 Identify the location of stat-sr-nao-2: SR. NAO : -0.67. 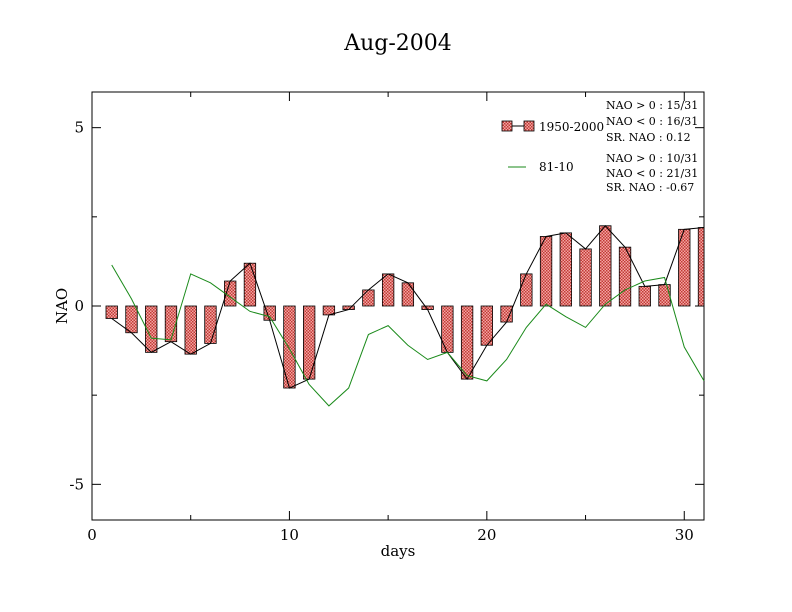
(650, 187).